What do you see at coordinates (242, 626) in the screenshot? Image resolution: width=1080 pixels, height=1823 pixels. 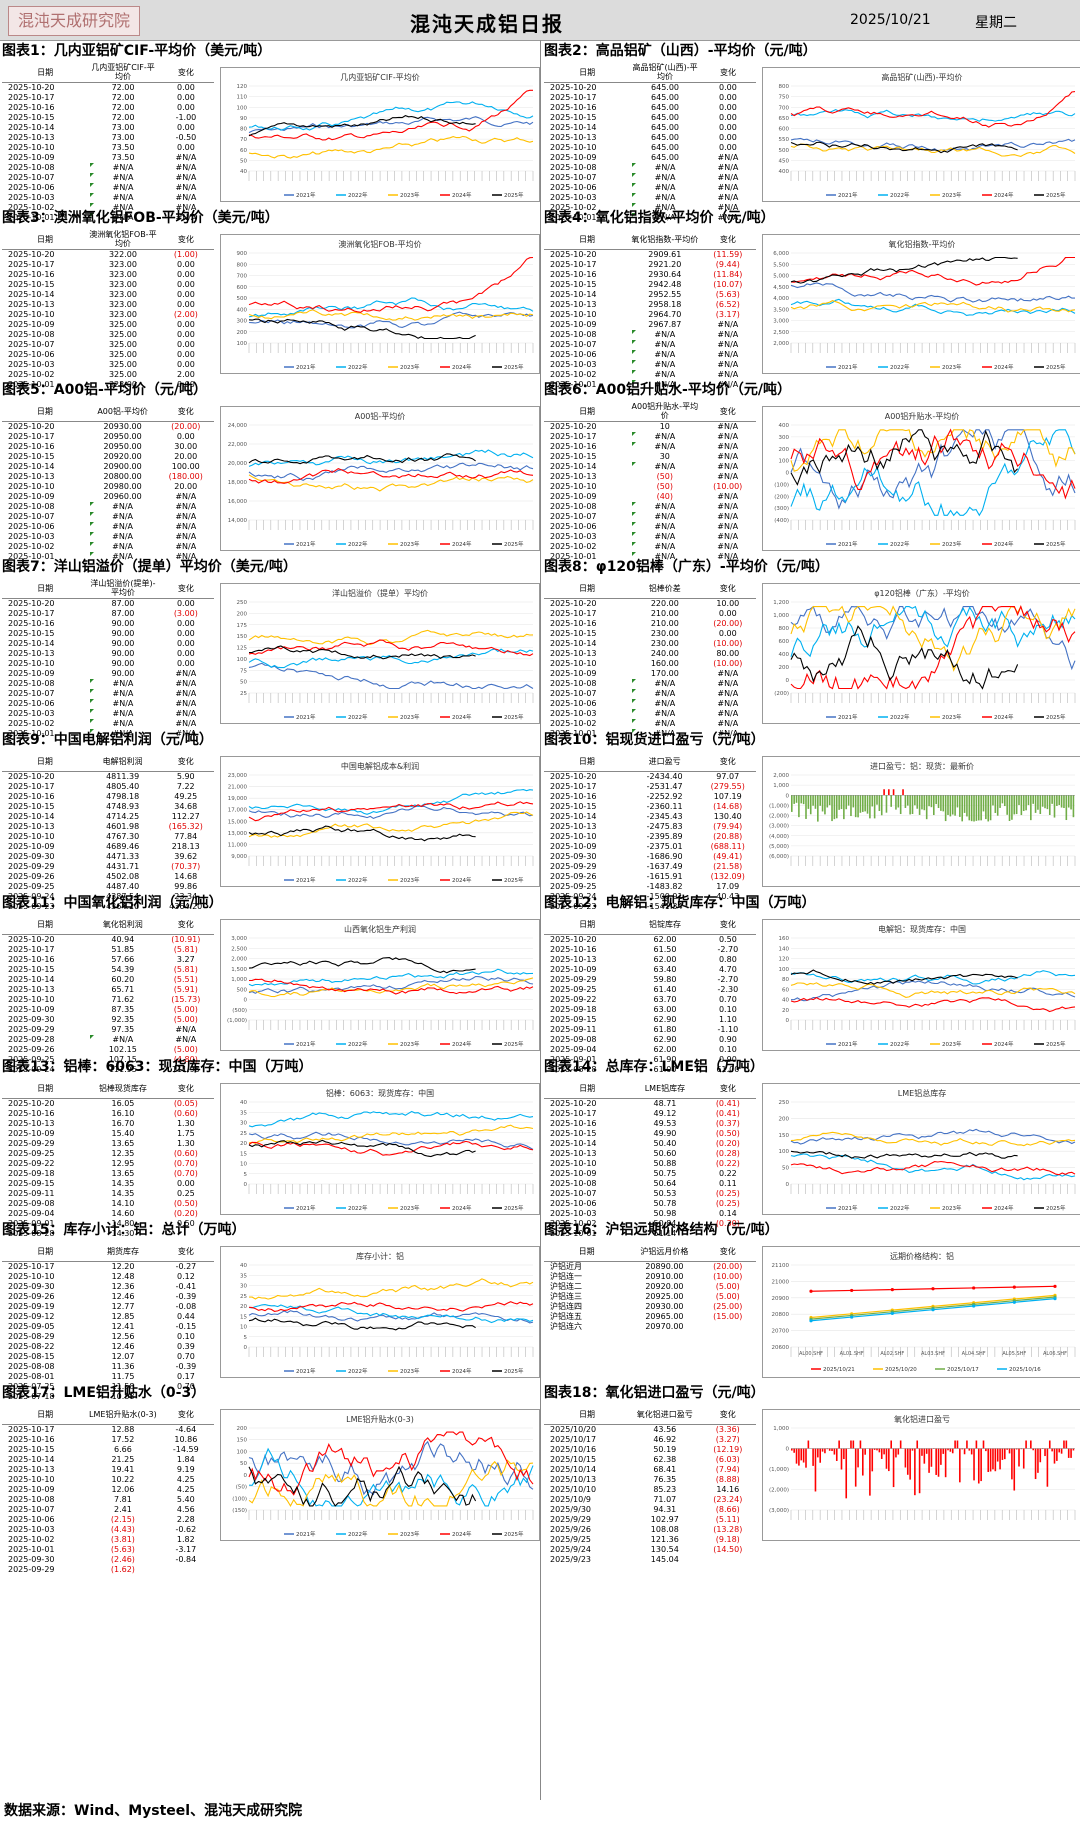 I see `y-tick-label: 175` at bounding box center [242, 626].